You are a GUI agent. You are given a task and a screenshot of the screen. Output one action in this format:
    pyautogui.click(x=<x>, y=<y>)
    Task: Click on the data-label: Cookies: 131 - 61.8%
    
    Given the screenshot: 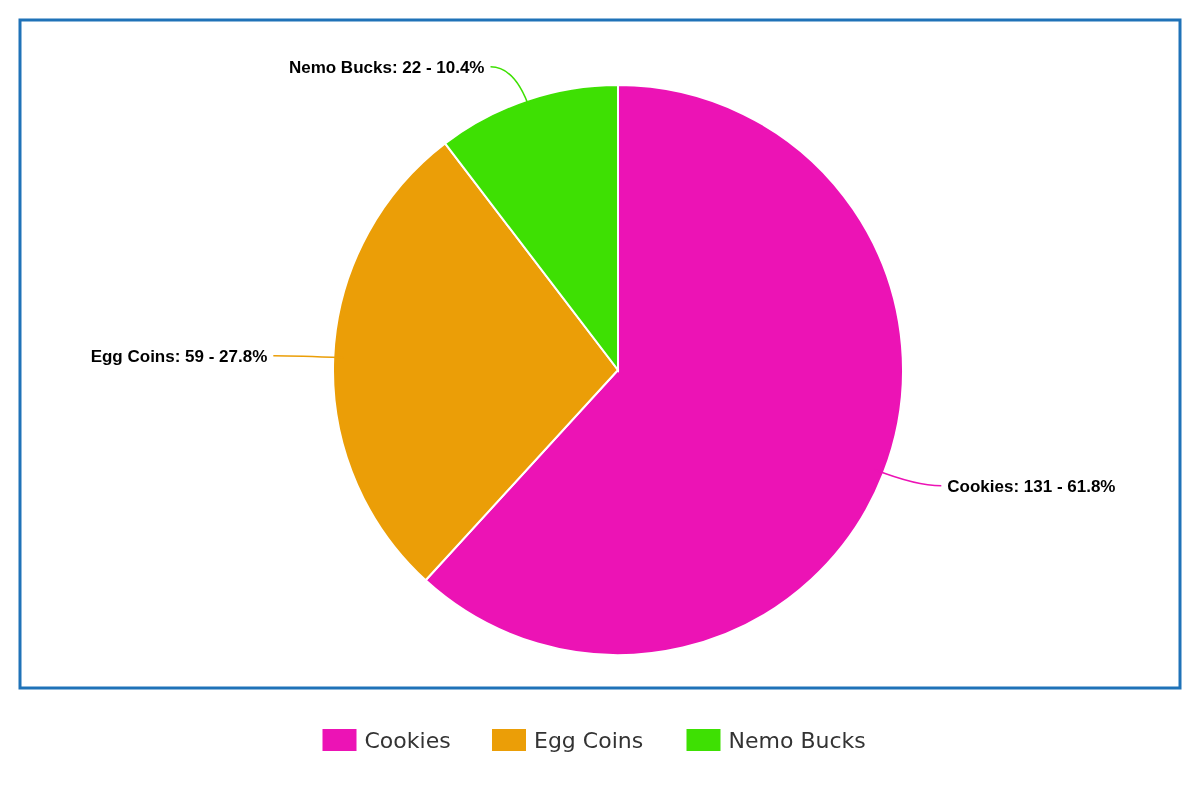 What is the action you would take?
    pyautogui.click(x=1031, y=486)
    